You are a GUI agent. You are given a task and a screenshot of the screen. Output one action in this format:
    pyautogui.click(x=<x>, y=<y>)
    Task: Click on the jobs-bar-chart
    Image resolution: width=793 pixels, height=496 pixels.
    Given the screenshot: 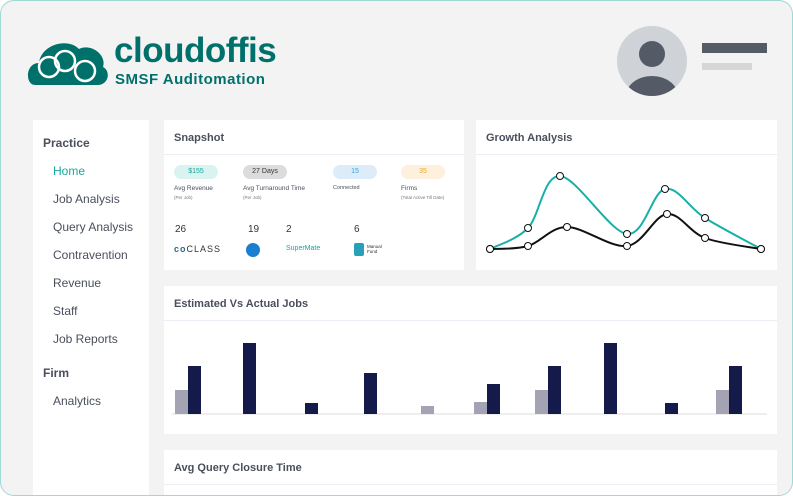 What is the action you would take?
    pyautogui.click(x=469, y=379)
    